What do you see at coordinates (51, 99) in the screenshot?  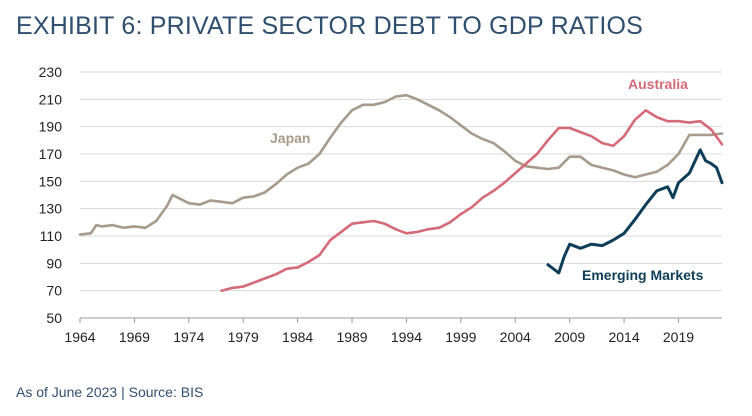 I see `y-tick-label: 210` at bounding box center [51, 99].